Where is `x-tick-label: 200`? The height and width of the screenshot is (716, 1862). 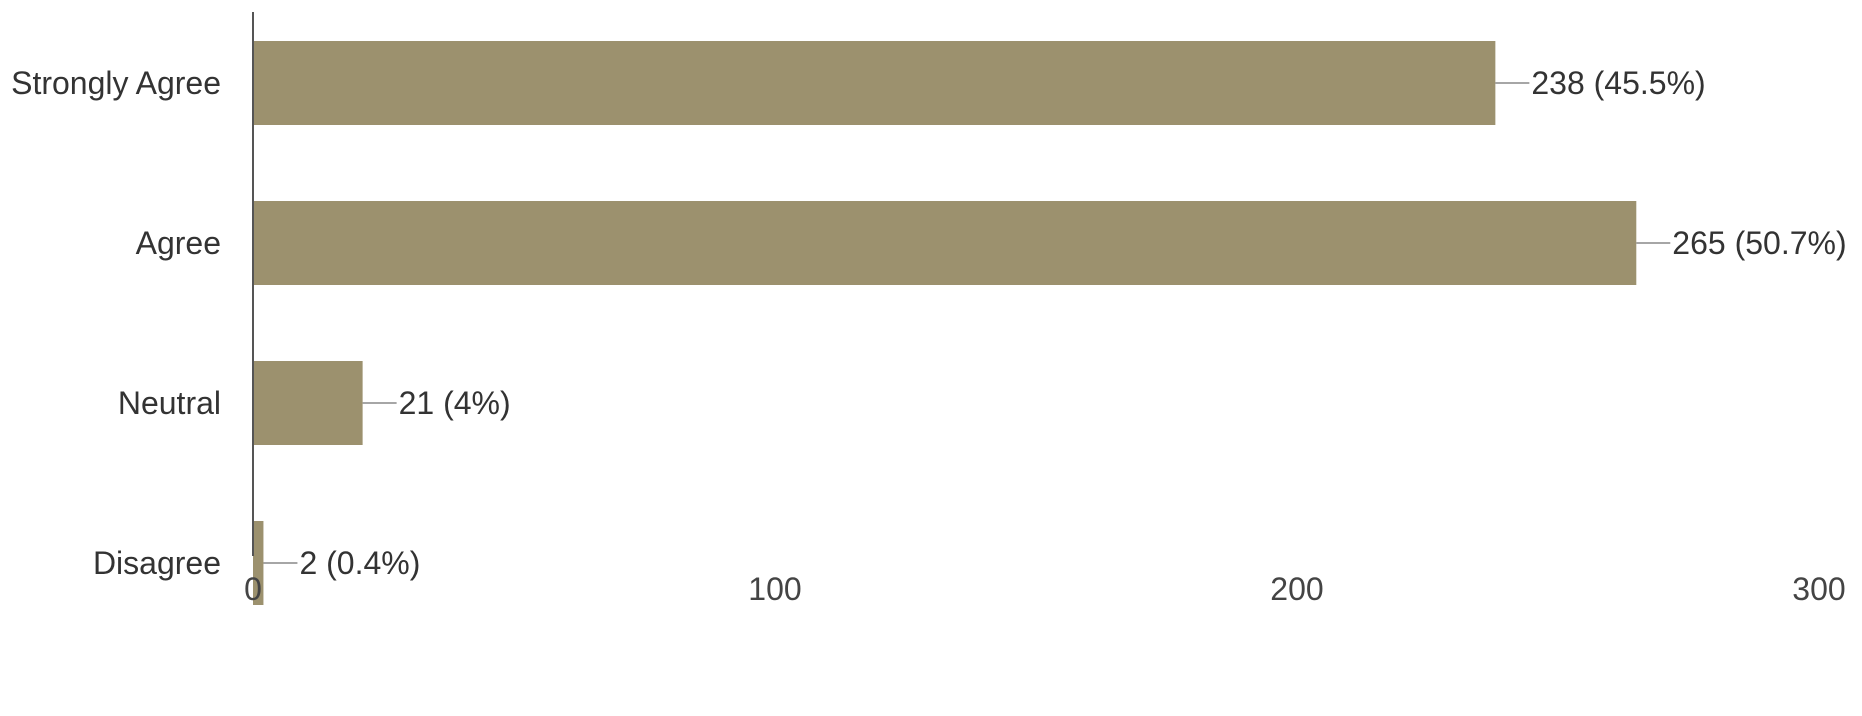 x-tick-label: 200 is located at coordinates (1296, 589).